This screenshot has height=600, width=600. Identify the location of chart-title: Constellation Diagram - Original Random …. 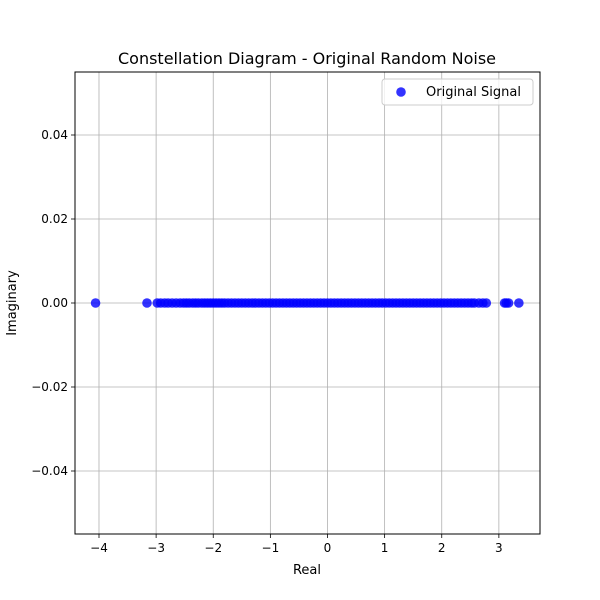
(307, 58).